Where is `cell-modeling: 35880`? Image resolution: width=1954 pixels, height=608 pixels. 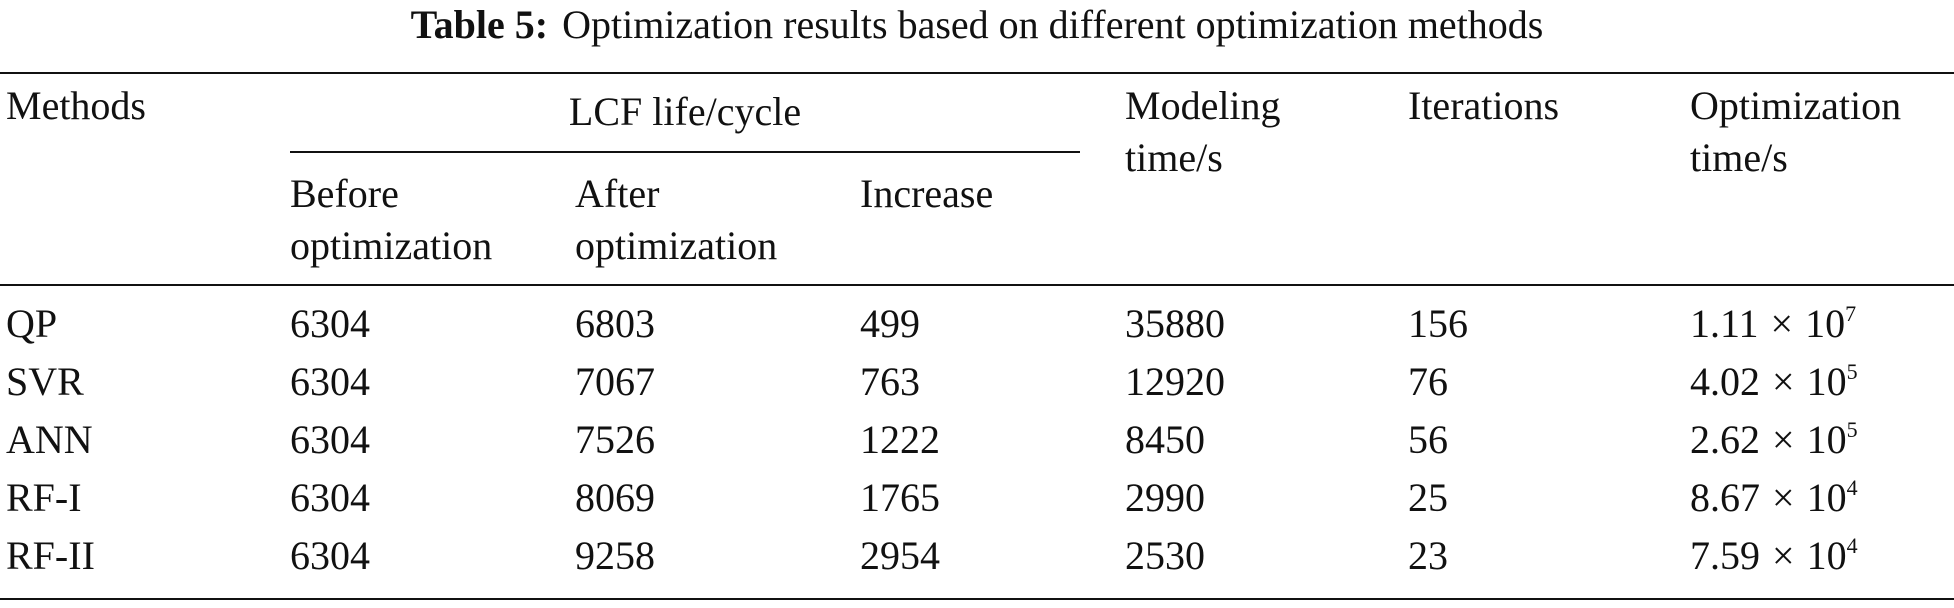 cell-modeling: 35880 is located at coordinates (1175, 323).